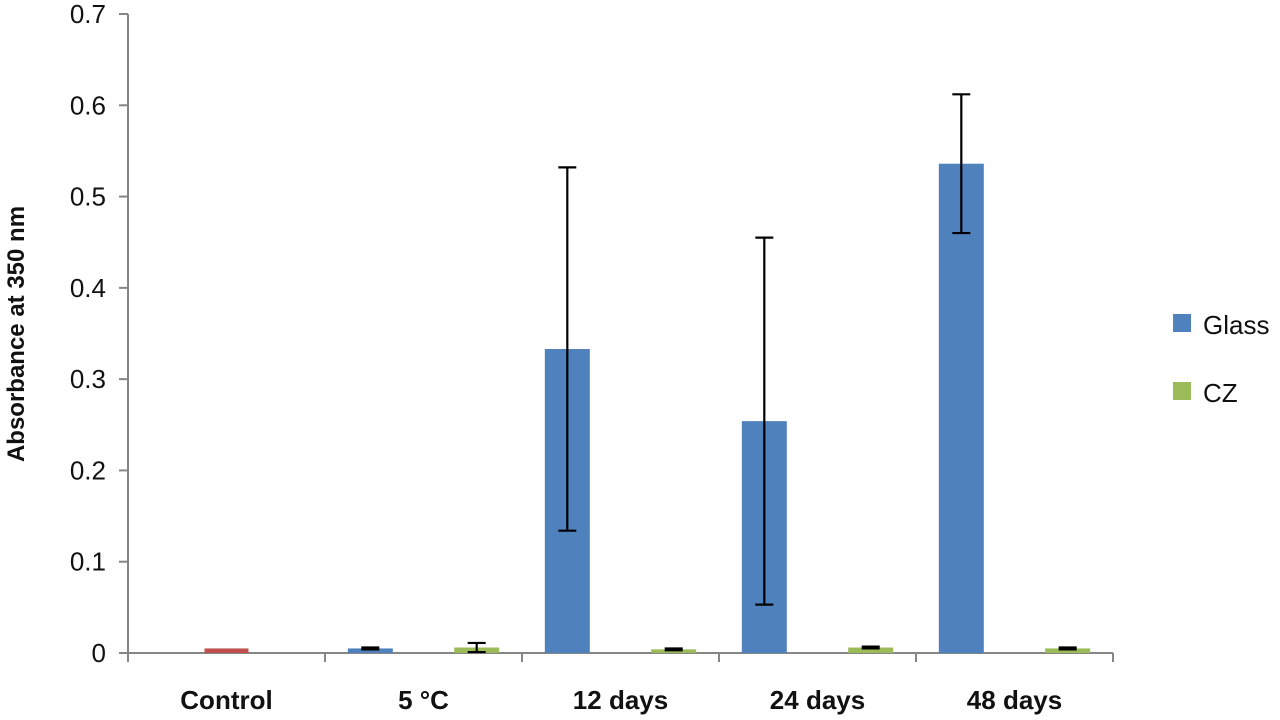 This screenshot has height=720, width=1280. I want to click on axis-labels: Absorbance at 350 nm, so click(16, 334).